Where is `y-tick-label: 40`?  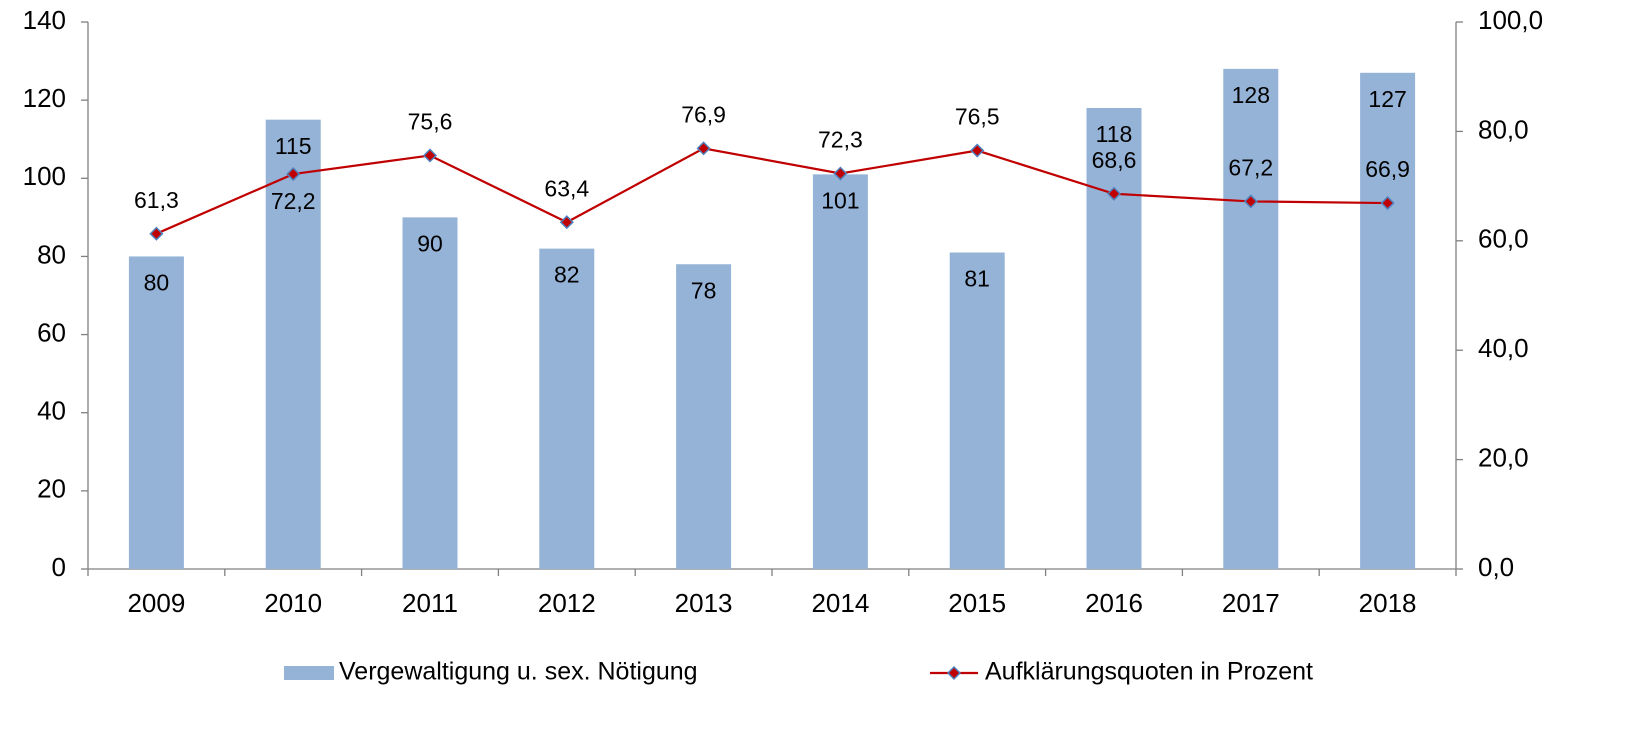 y-tick-label: 40 is located at coordinates (51, 411).